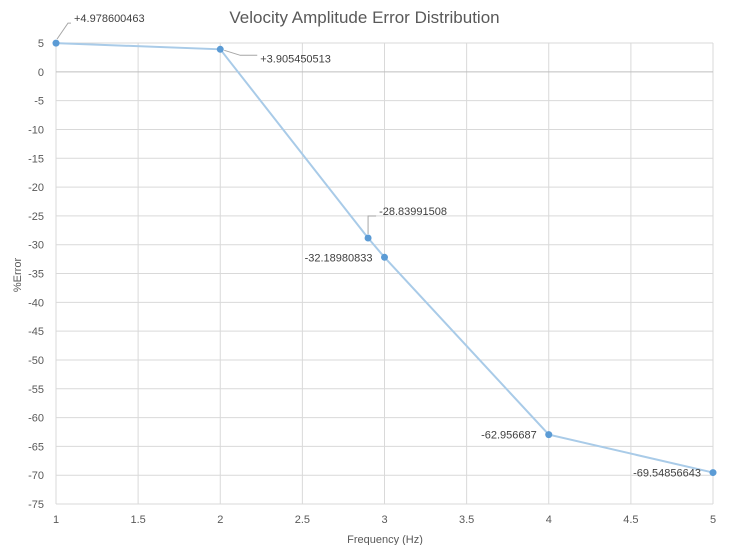  I want to click on y-tick-label: -65, so click(36, 447).